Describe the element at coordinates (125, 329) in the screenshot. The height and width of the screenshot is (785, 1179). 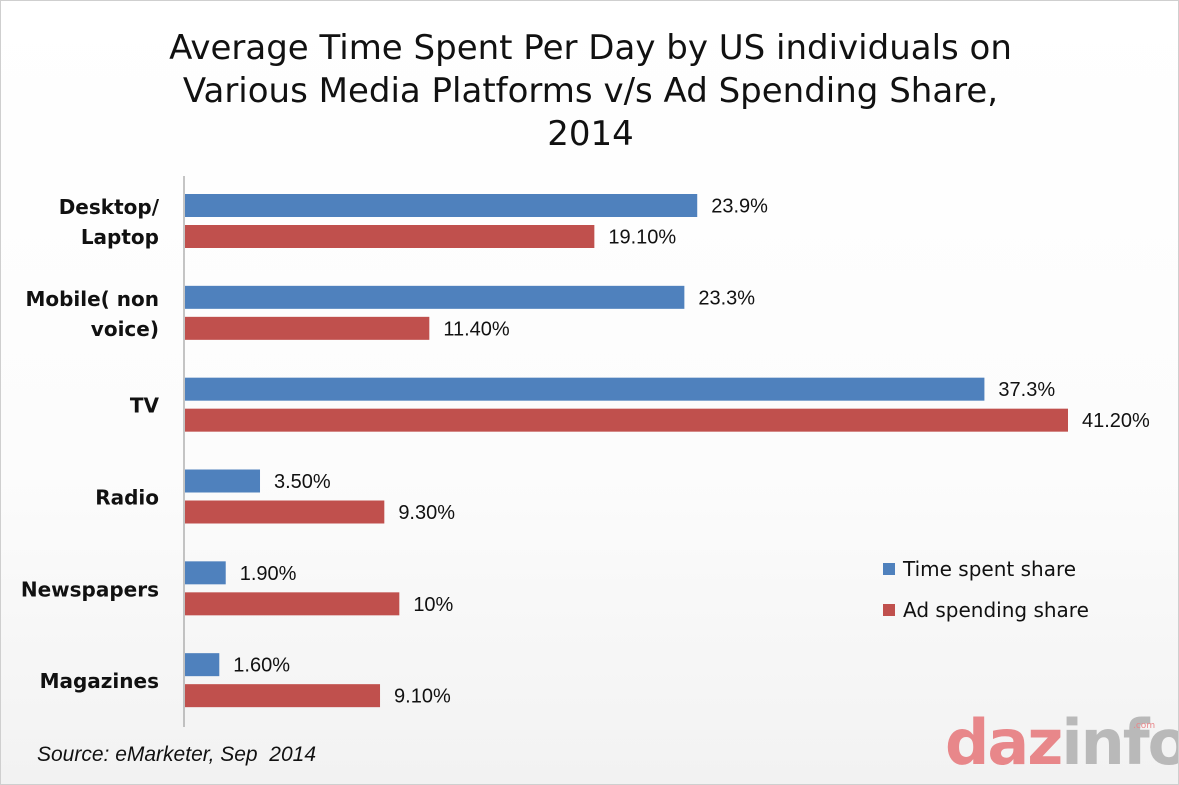
I see `category-label-1-line-1: voice)` at that location.